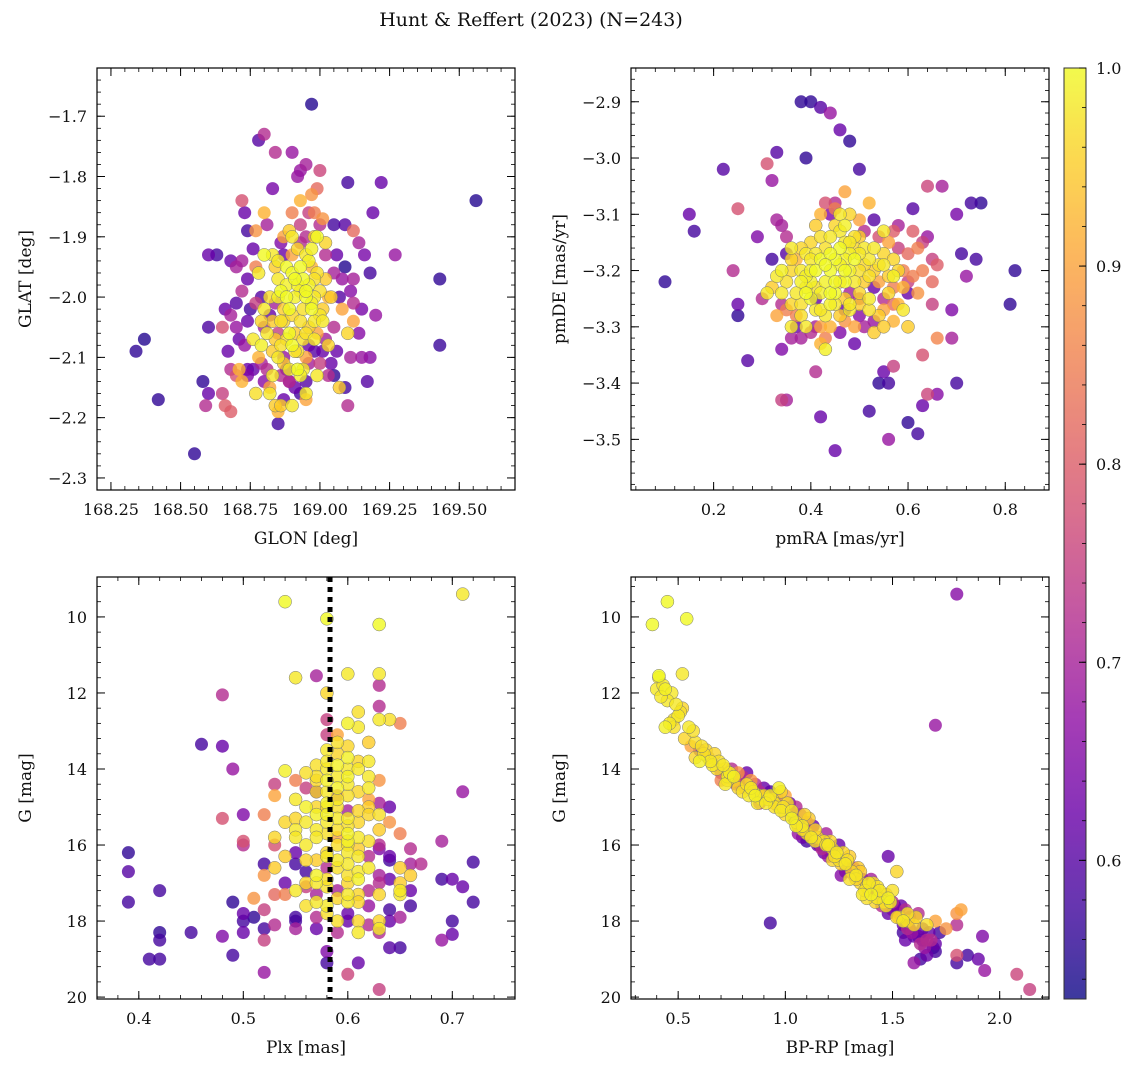 The width and height of the screenshot is (1136, 1067). What do you see at coordinates (611, 997) in the screenshot?
I see `y-tick-label: 20` at bounding box center [611, 997].